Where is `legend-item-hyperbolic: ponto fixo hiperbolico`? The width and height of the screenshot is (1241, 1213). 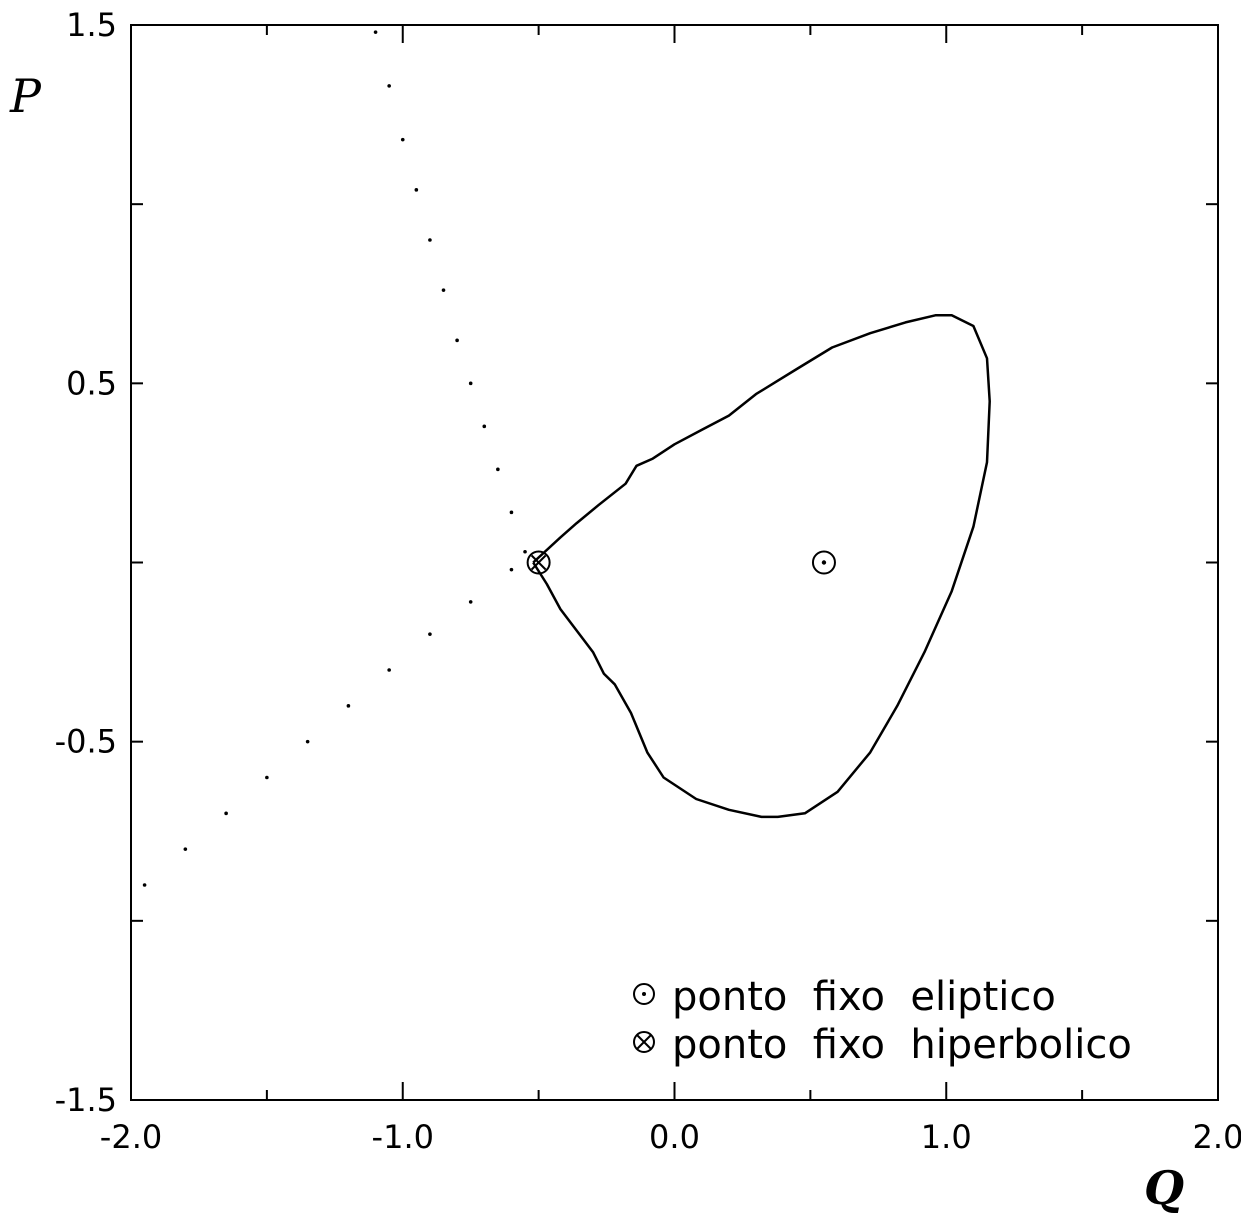 legend-item-hyperbolic: ponto fixo hiperbolico is located at coordinates (882, 1045).